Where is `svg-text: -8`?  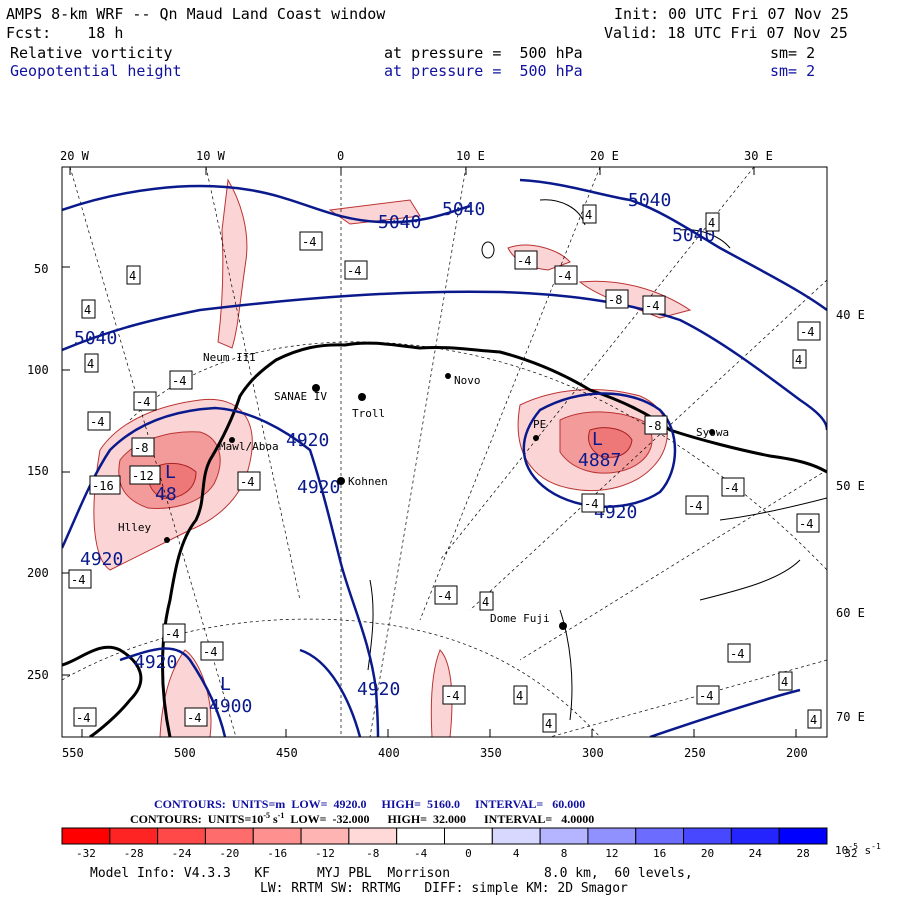
svg-text: -8 is located at coordinates (615, 300).